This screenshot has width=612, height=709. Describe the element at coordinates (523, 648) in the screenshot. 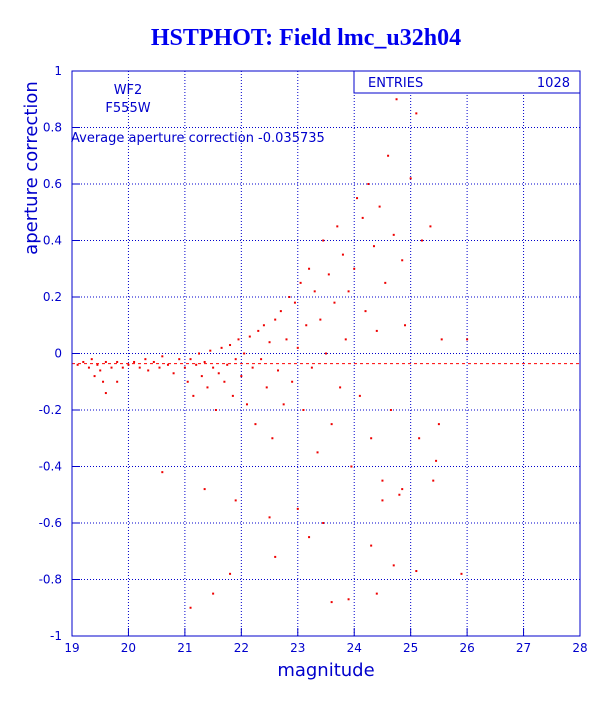

I see `x-tick-label: 27` at that location.